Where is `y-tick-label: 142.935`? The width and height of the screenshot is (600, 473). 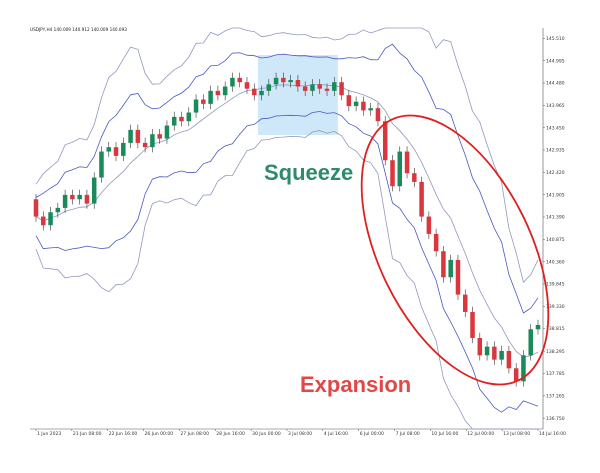
y-tick-label: 142.935 is located at coordinates (555, 151).